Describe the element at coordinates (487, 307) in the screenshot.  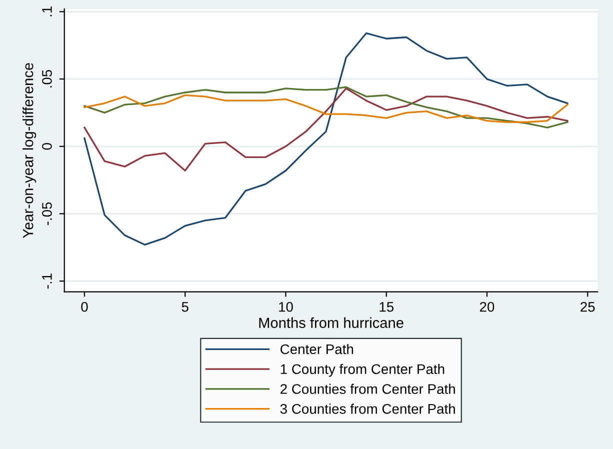
I see `x-tick-label: 20` at that location.